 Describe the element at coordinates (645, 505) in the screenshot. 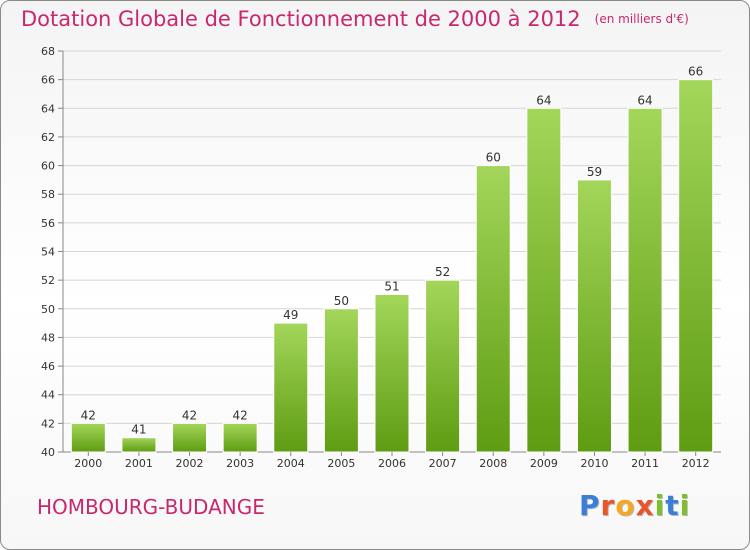

I see `logo-letter: x` at that location.